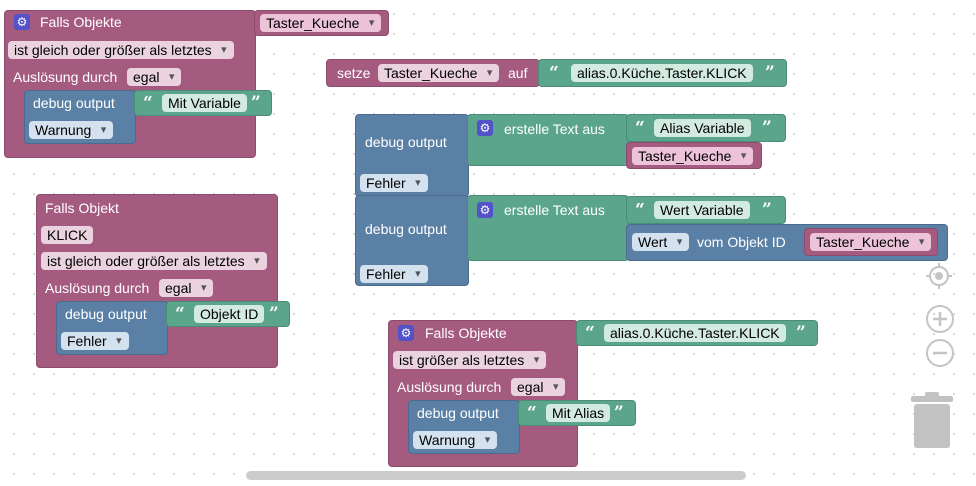  What do you see at coordinates (112, 328) in the screenshot?
I see `debug-block-2: debug output Fehler` at bounding box center [112, 328].